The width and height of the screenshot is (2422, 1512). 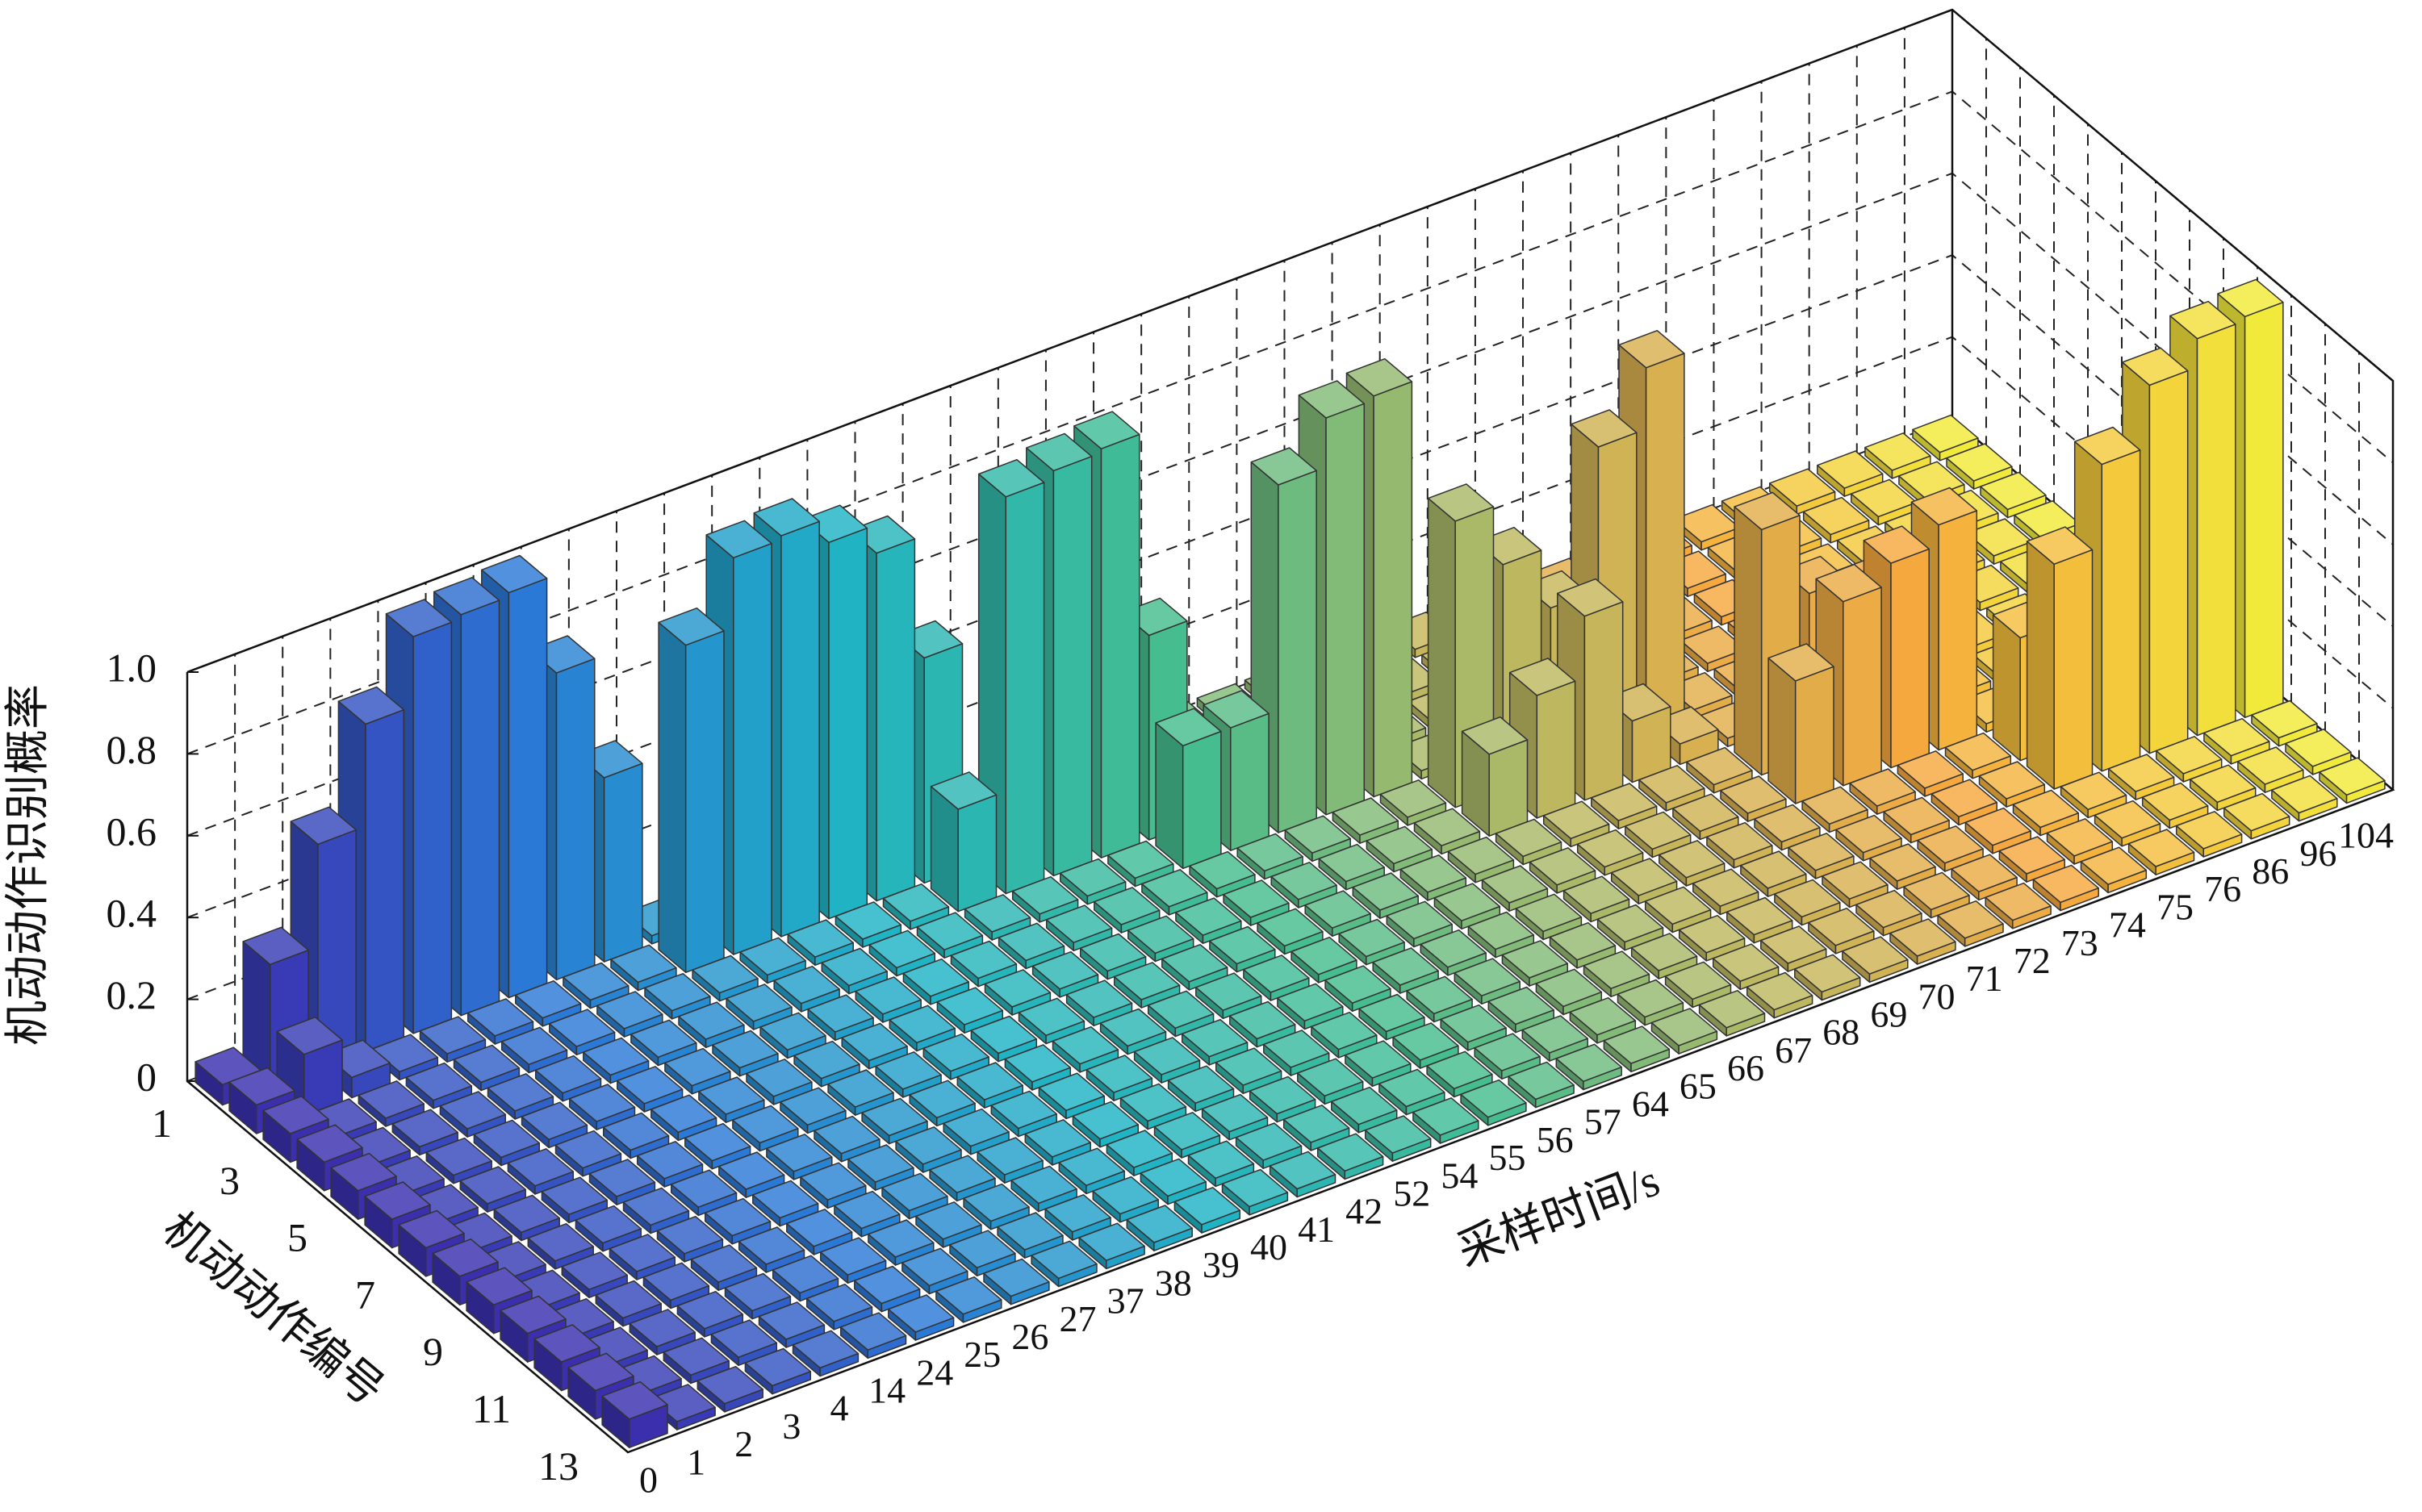 What do you see at coordinates (297, 1237) in the screenshot?
I see `y-tick-label: 5` at bounding box center [297, 1237].